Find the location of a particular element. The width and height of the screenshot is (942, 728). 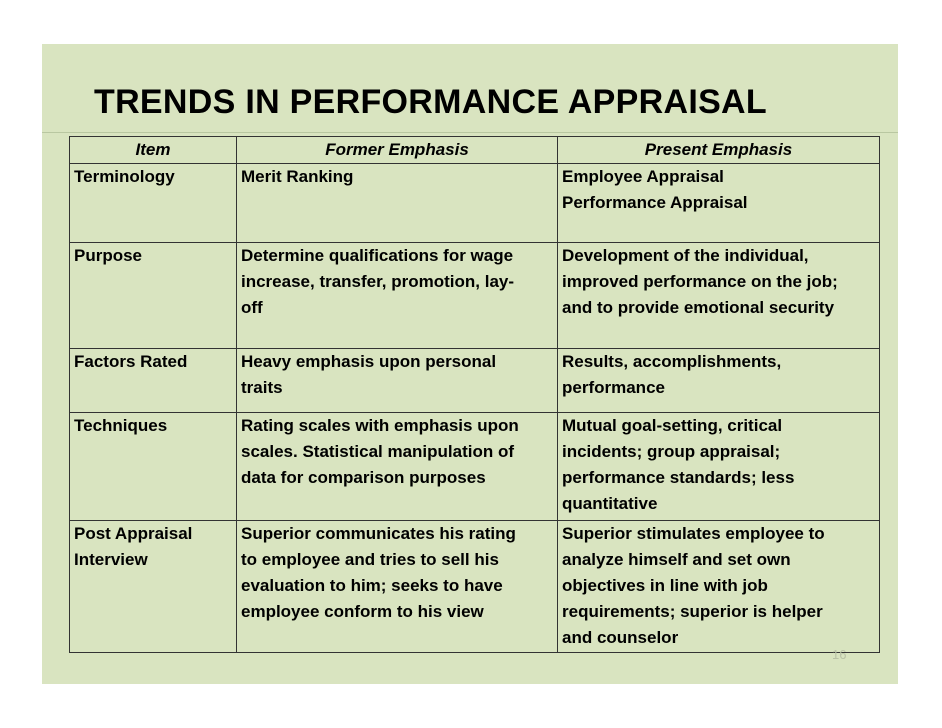

cell-text: and counselor is located at coordinates (620, 637).